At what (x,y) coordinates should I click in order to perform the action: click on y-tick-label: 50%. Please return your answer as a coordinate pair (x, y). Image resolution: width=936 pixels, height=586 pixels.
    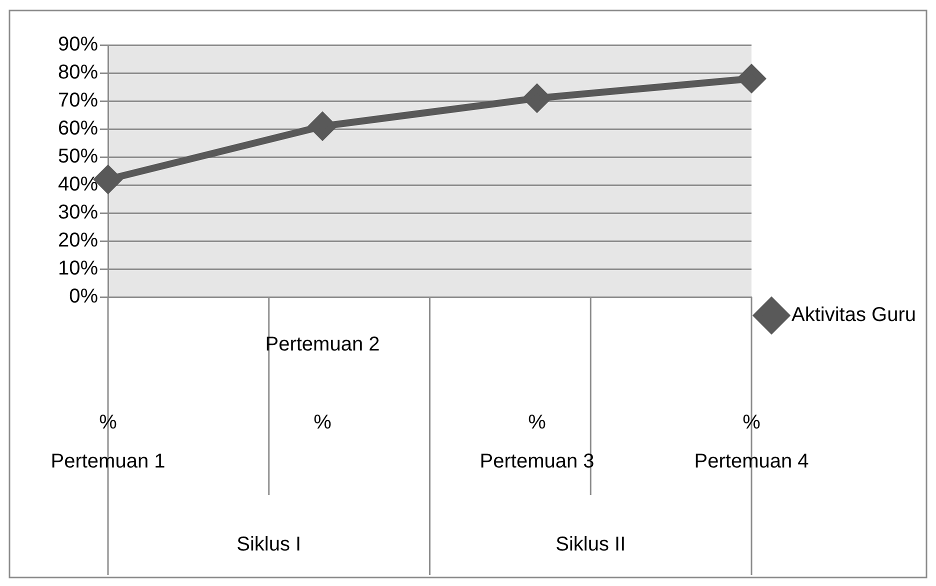
    Looking at the image, I should click on (78, 157).